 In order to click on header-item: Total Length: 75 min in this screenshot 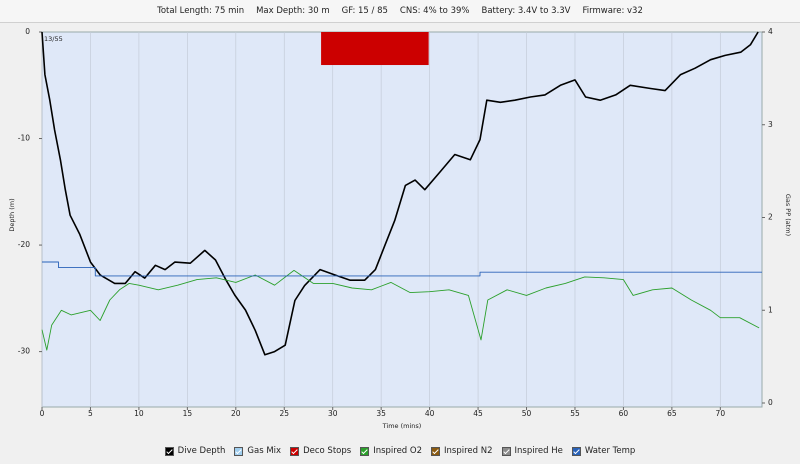, I will do `click(201, 11)`.